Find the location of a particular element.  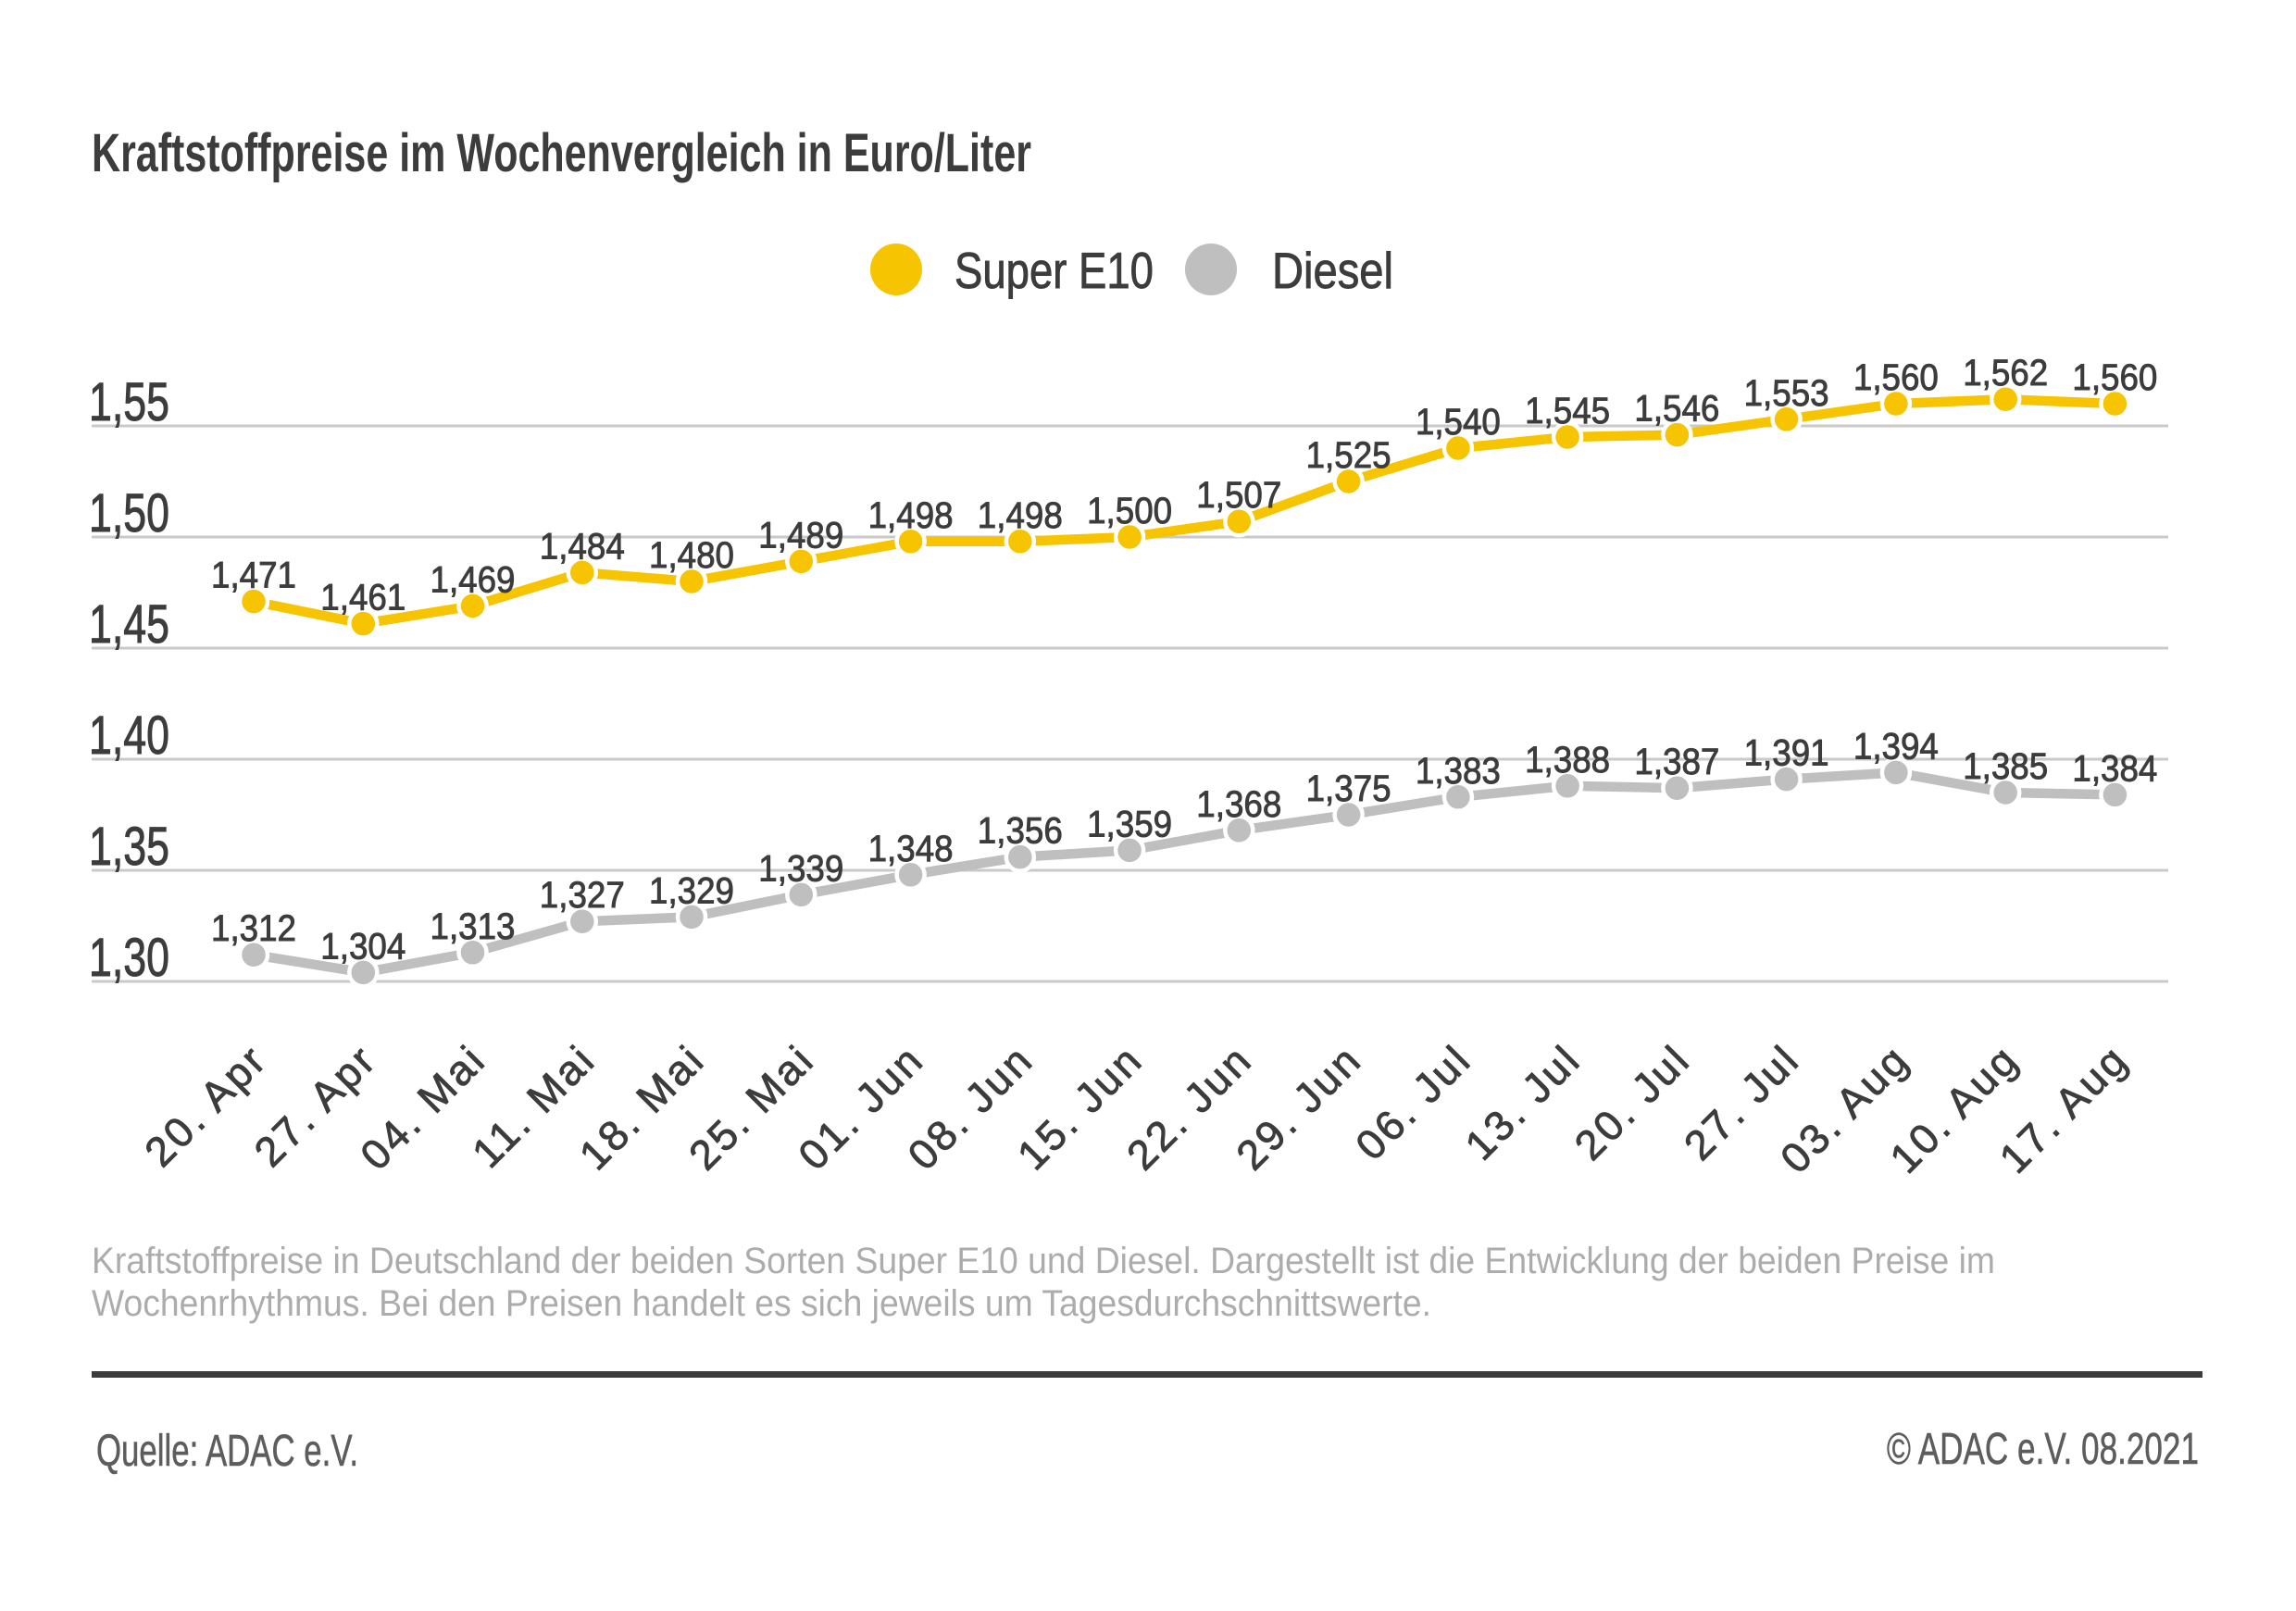

svg-text: 1,553 is located at coordinates (1786, 393).